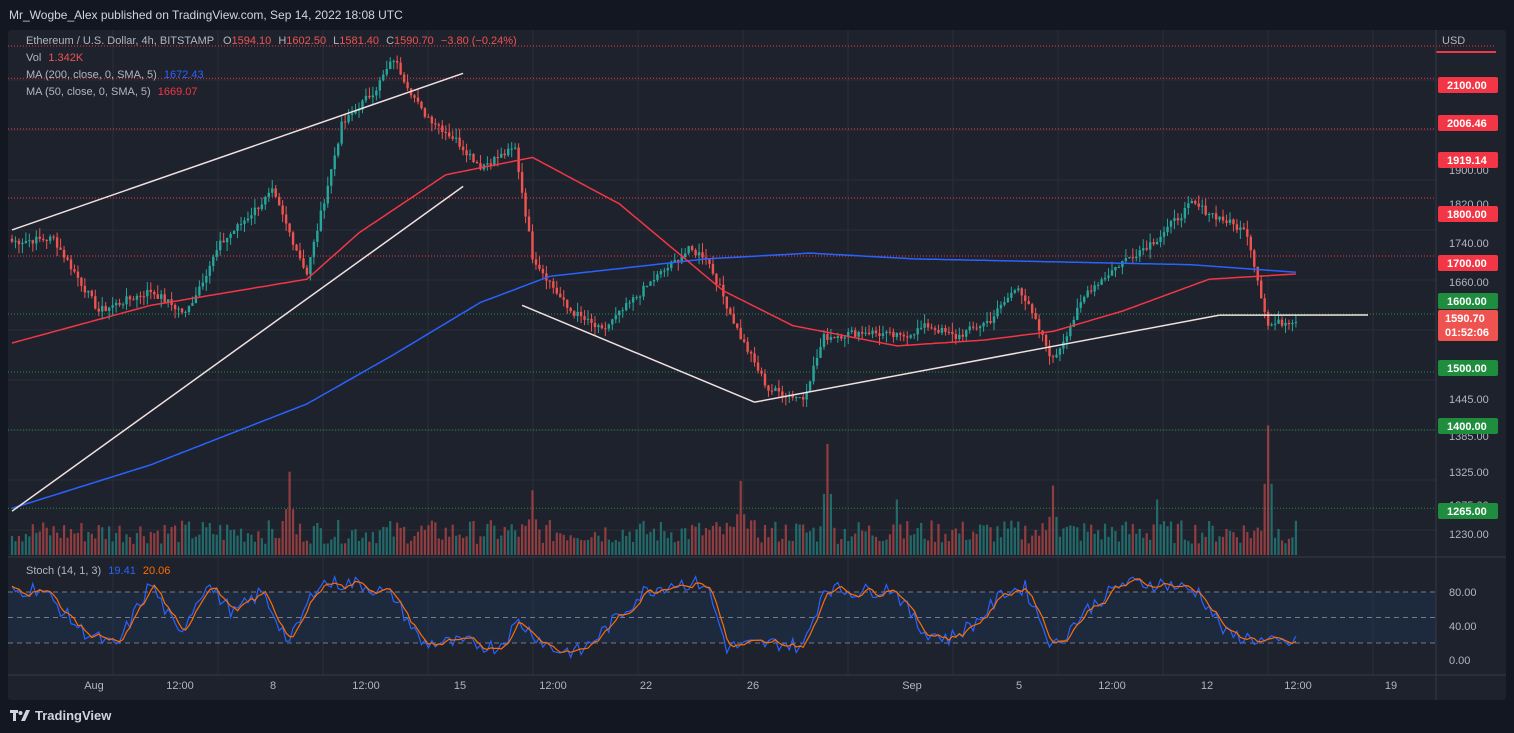 The image size is (1514, 733). Describe the element at coordinates (1469, 283) in the screenshot. I see `price-axis-tick: 1660.00` at that location.